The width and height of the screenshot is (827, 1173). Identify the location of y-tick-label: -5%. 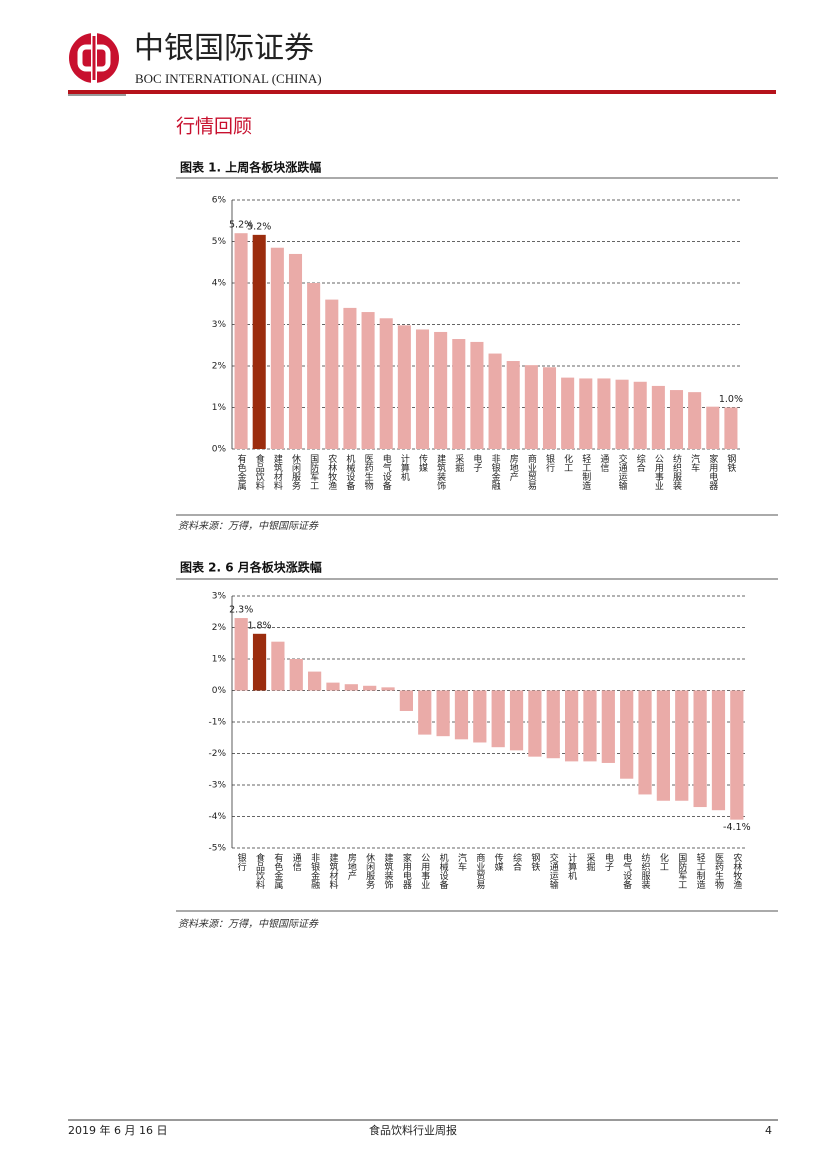
(217, 849).